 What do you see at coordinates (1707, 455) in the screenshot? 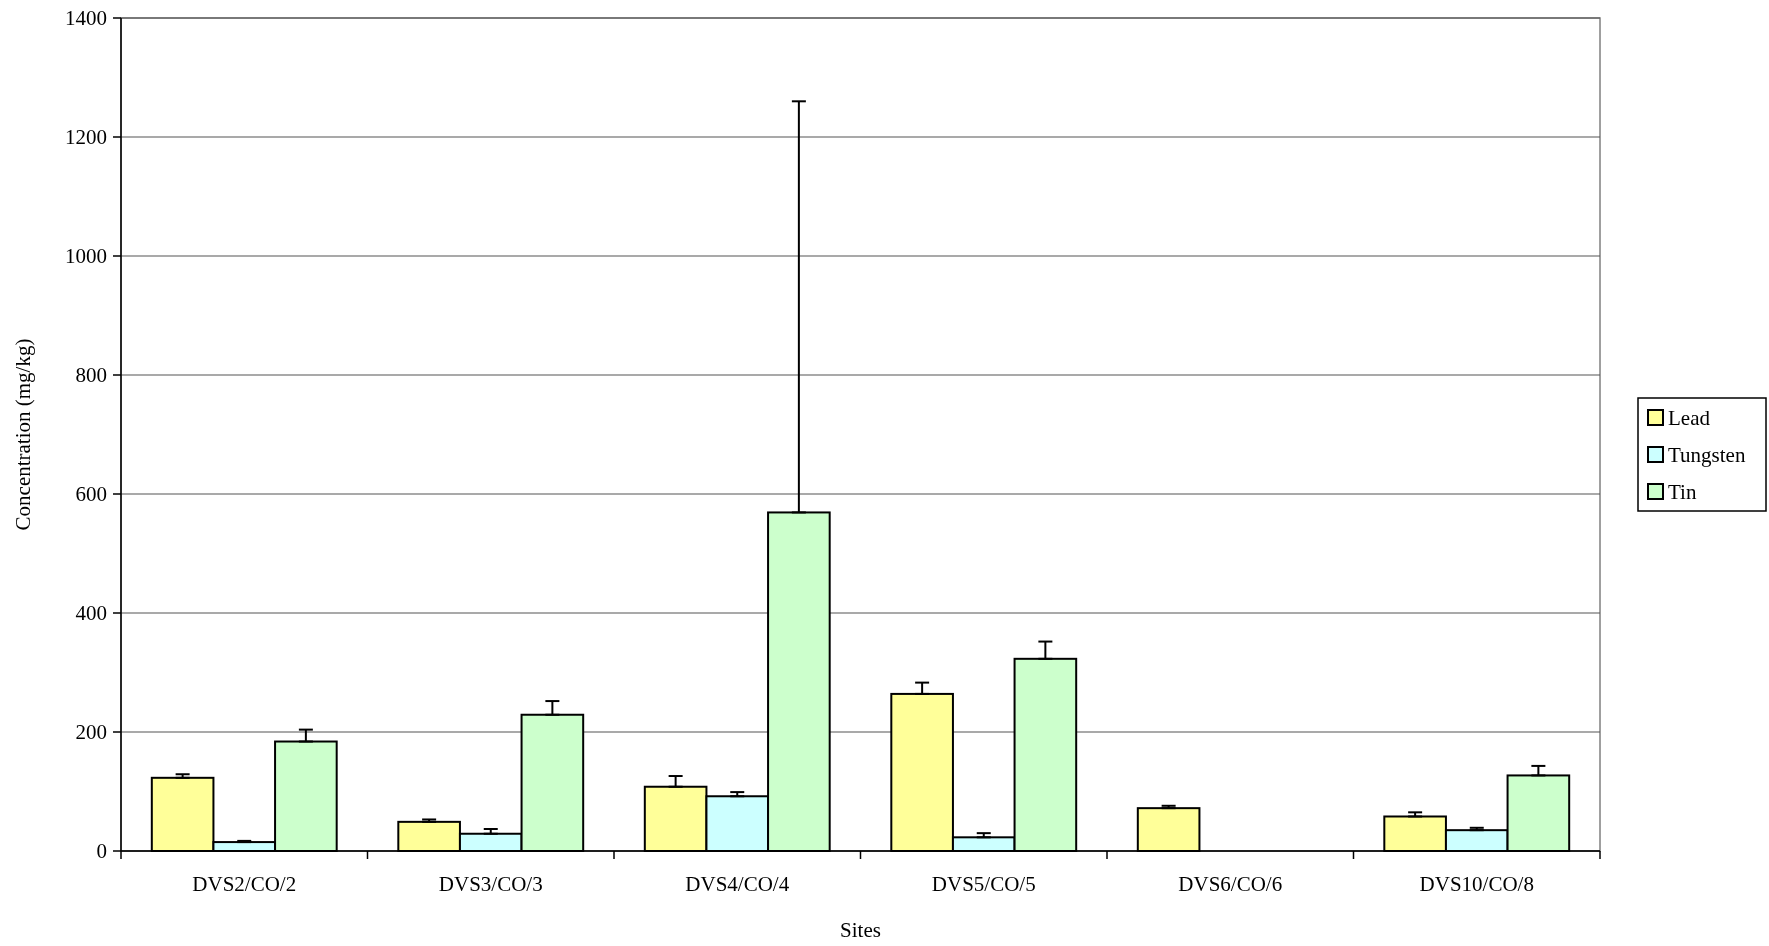
I see `legend-label: Tungsten` at bounding box center [1707, 455].